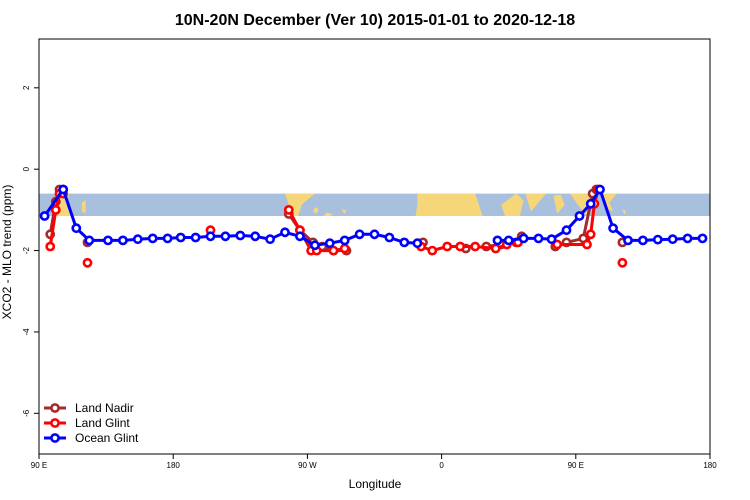 This screenshot has width=750, height=500. What do you see at coordinates (600, 215) in the screenshot?
I see `series-line-ocean-glint` at bounding box center [600, 215].